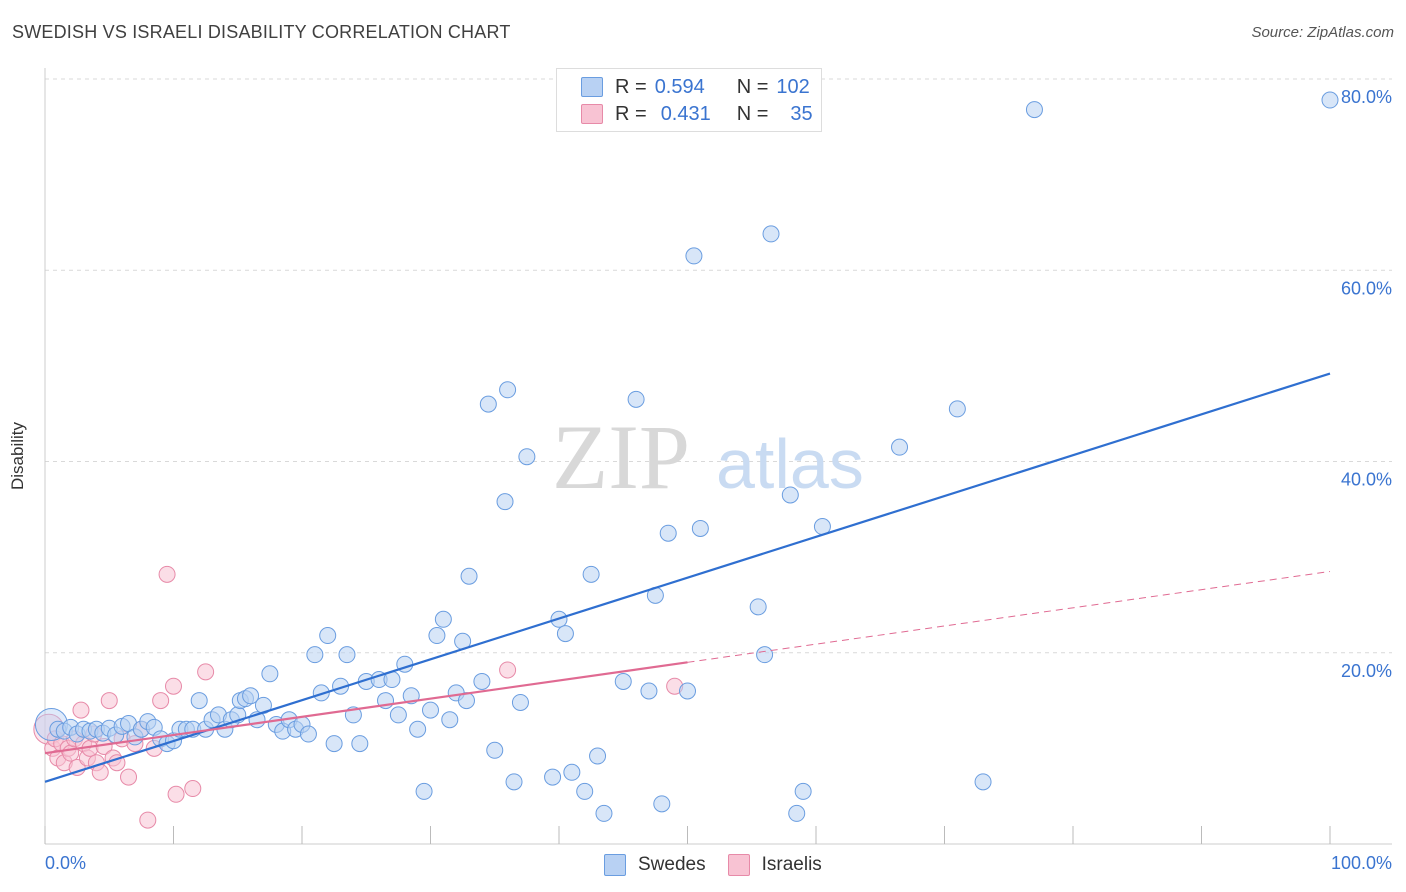 This screenshot has height=892, width=1406. What do you see at coordinates (708, 457) in the screenshot?
I see `watermark: ZIP atlas` at bounding box center [708, 457].